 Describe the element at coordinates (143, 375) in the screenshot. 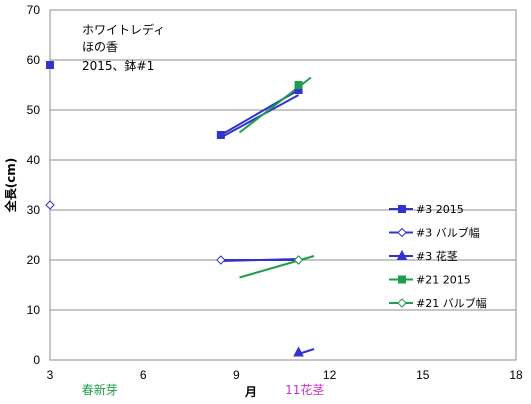

I see `x-tick-label-6: 6` at that location.